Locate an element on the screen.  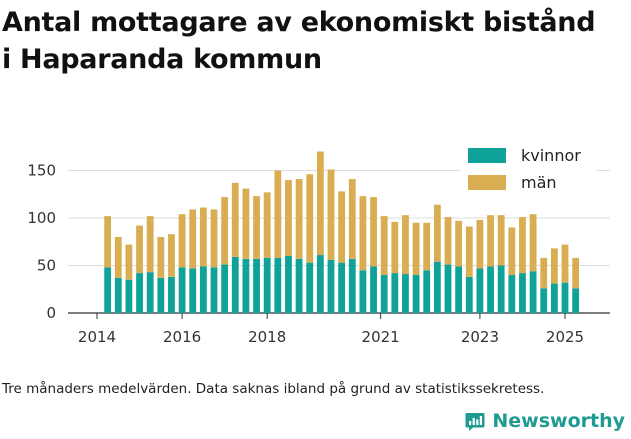
y-tick-label: 50 is located at coordinates (46, 266).